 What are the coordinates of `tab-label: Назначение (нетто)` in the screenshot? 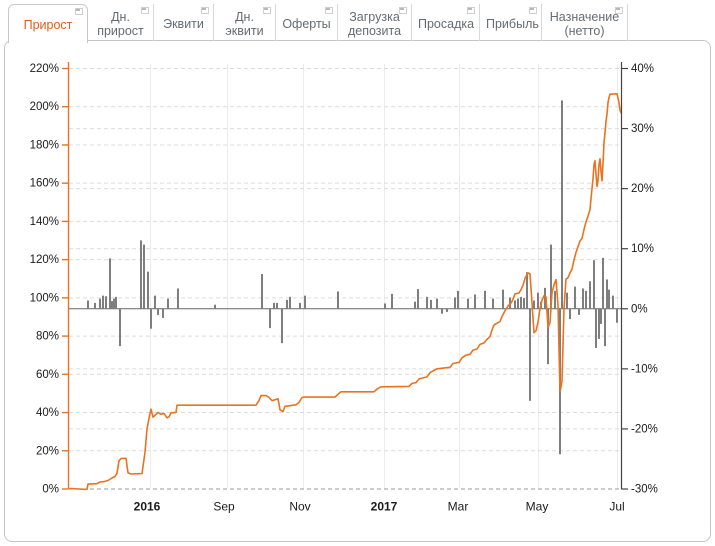 It's located at (584, 23).